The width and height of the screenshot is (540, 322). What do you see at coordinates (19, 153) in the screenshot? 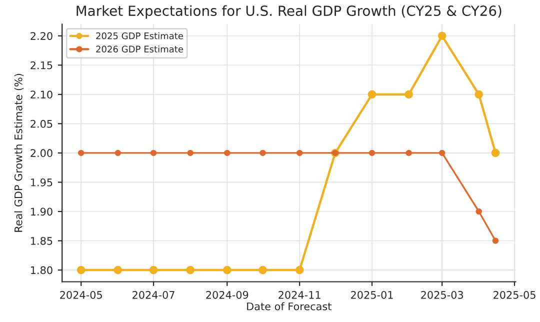
I see `y-axis-title: Real GDP Growth Estimate (%)` at bounding box center [19, 153].